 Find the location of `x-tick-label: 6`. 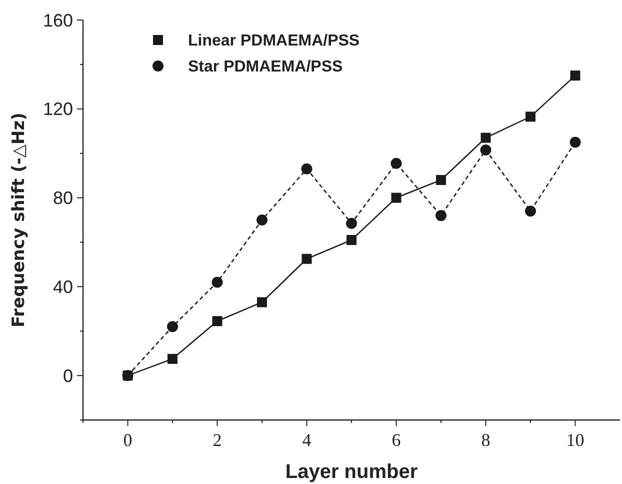

x-tick-label: 6 is located at coordinates (396, 440).